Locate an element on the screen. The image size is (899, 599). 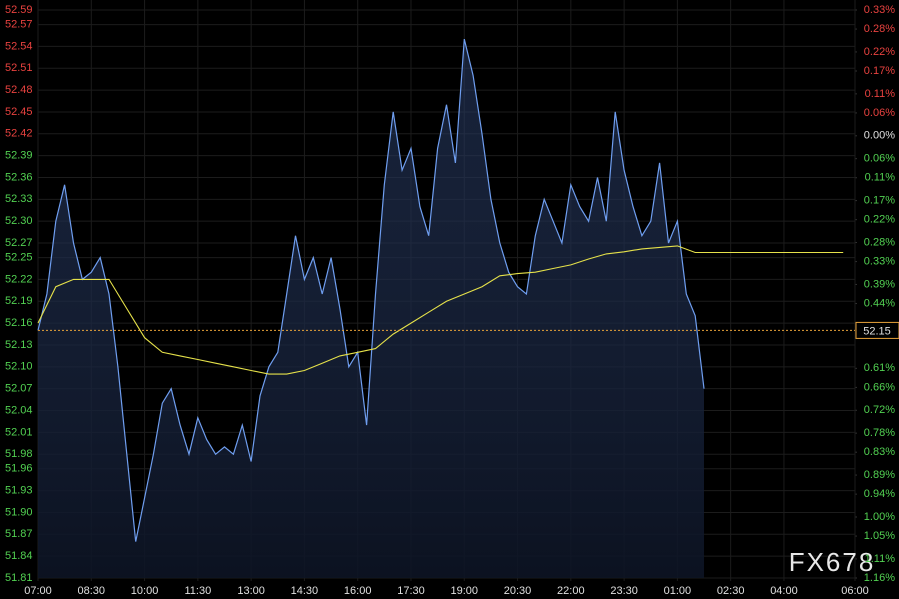
y-tick-label: 52.27 is located at coordinates (19, 243).